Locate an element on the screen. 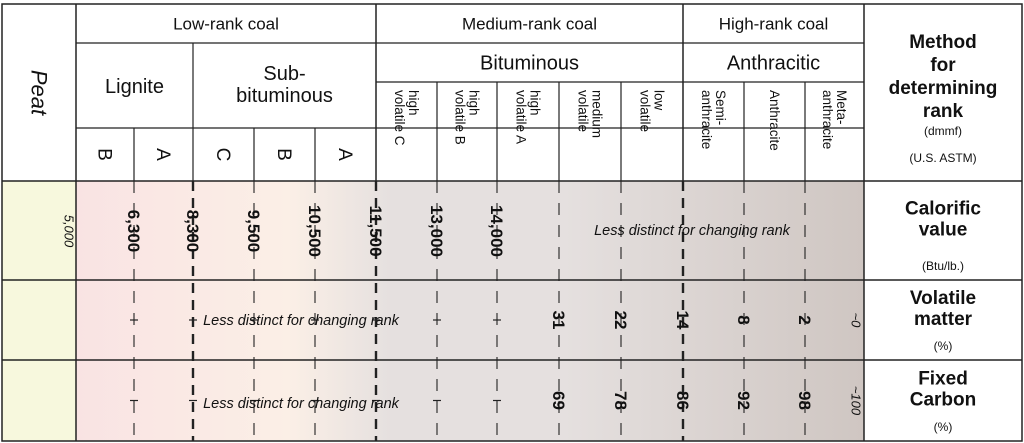 Image resolution: width=1024 pixels, height=443 pixels. carbon-value-3: 92 is located at coordinates (743, 400).